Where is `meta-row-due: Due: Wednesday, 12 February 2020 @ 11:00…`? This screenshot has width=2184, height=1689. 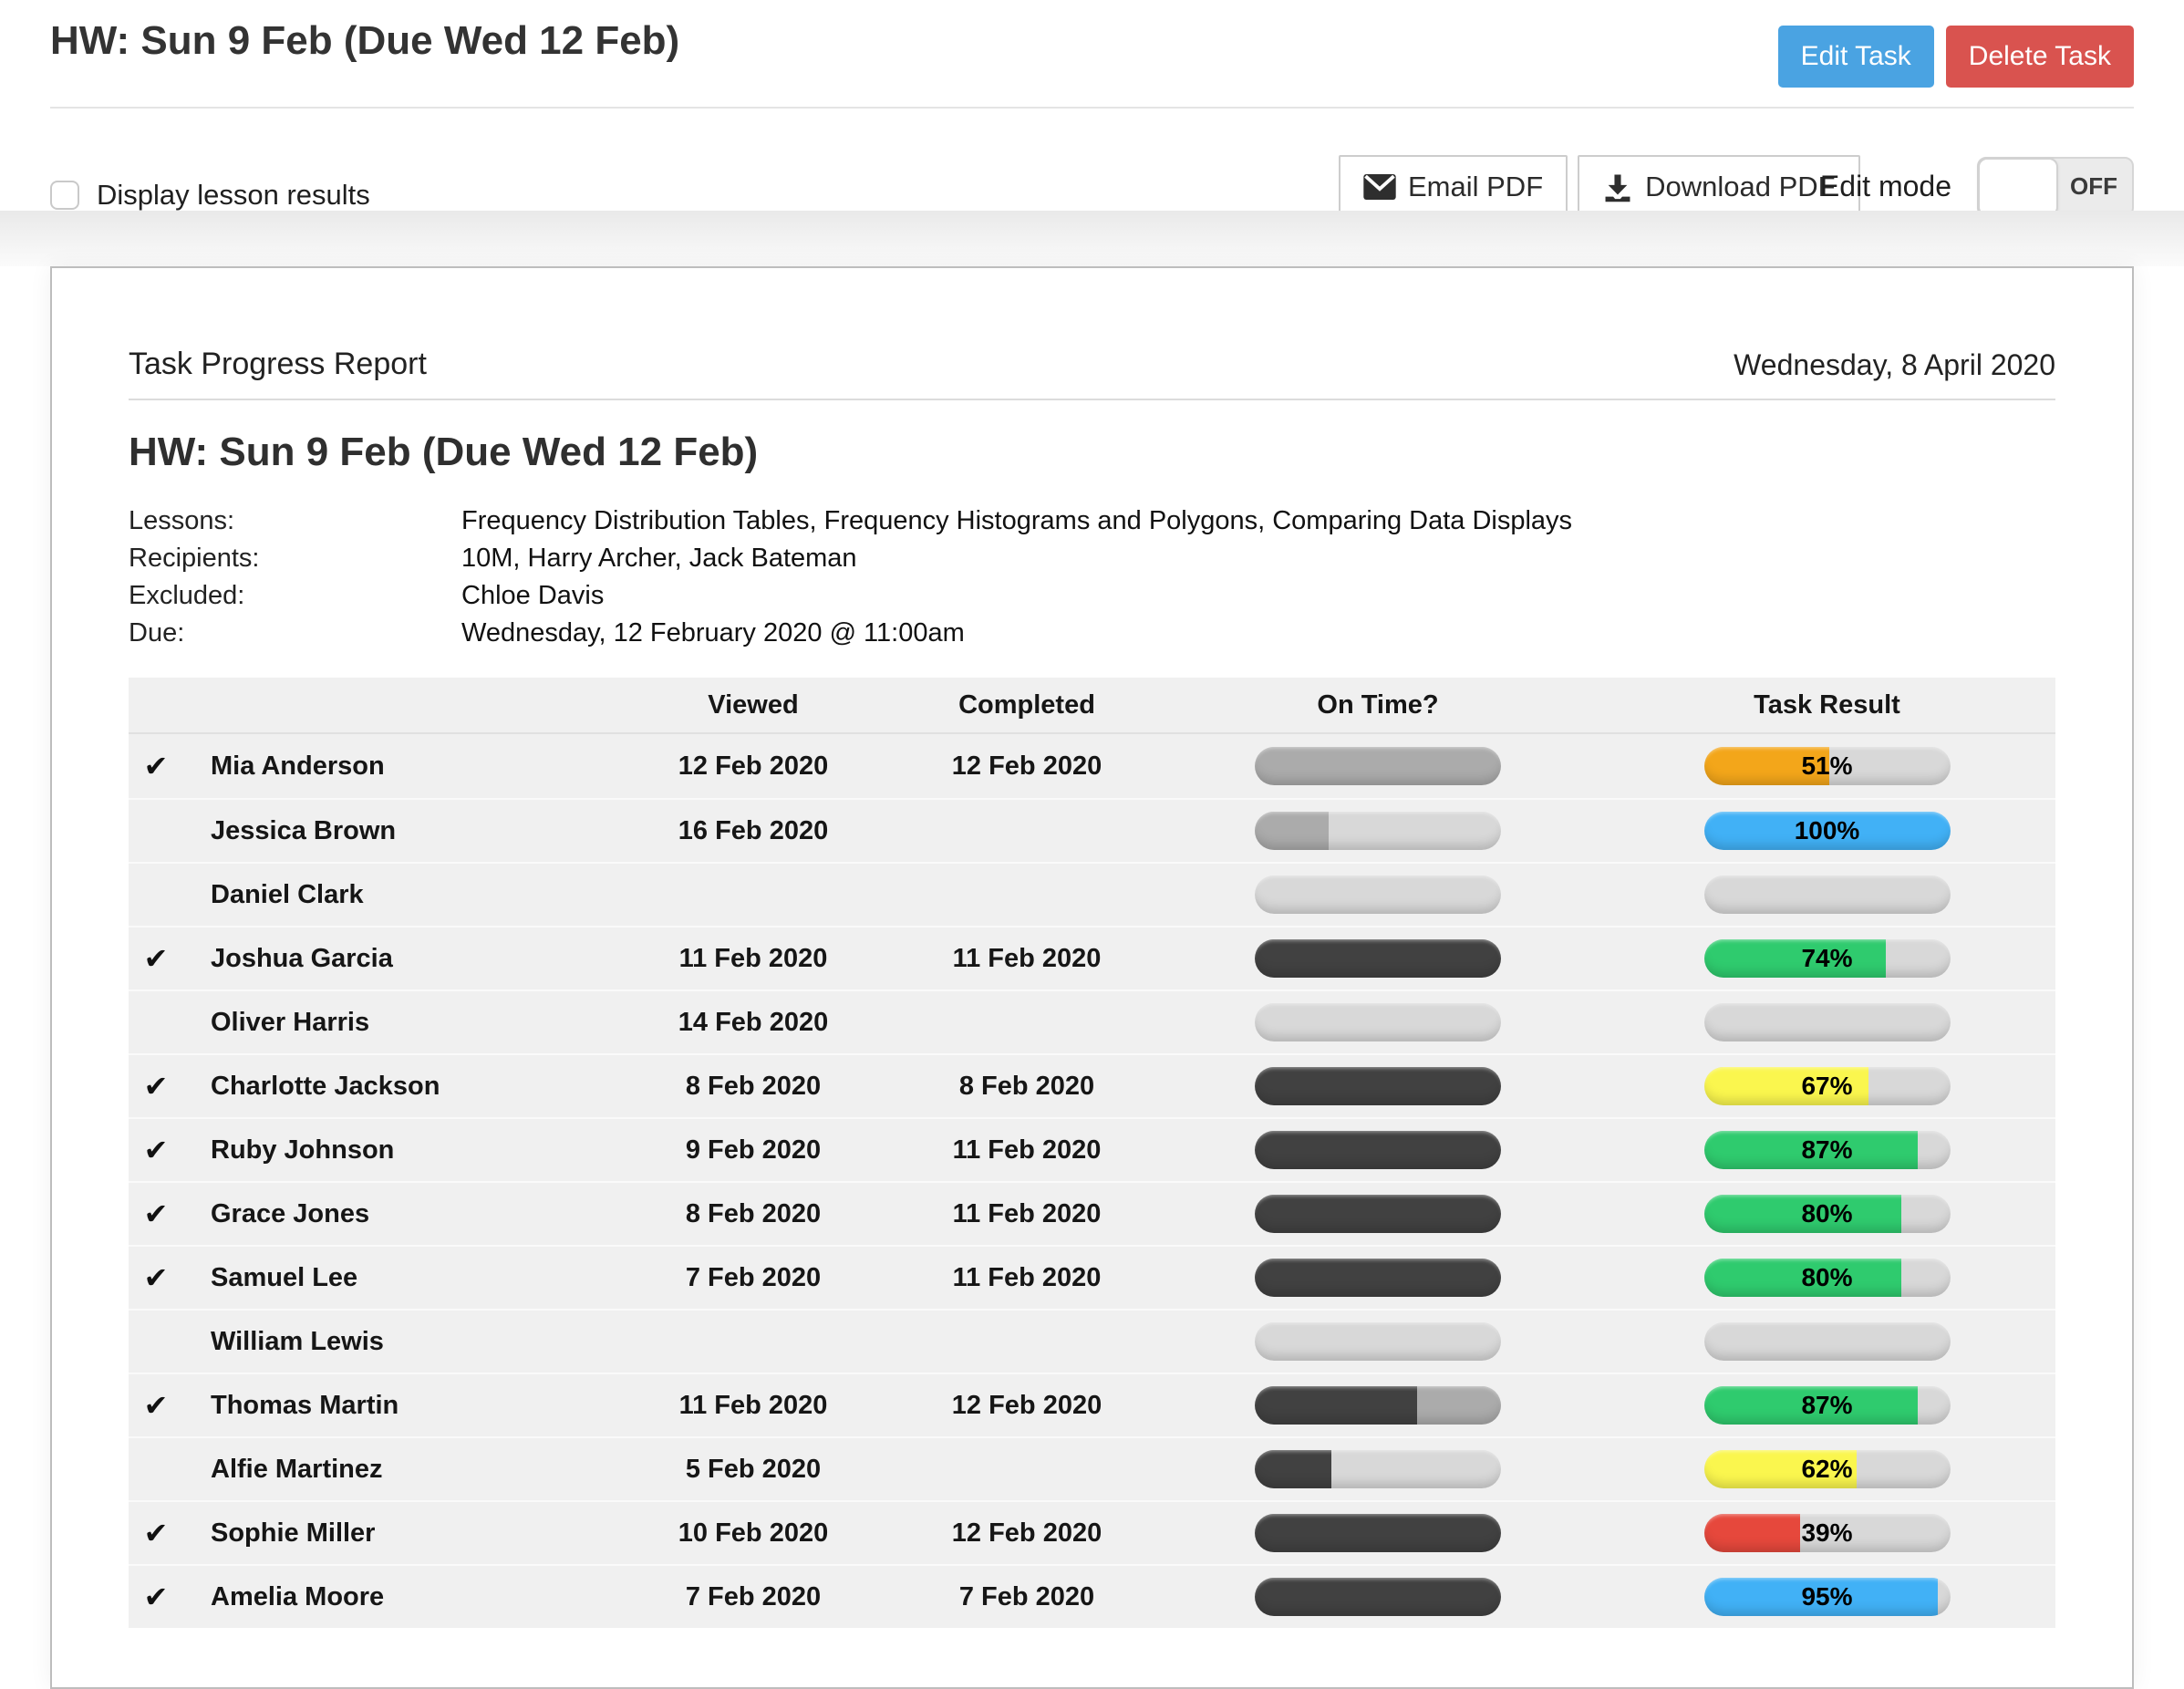 meta-row-due: Due: Wednesday, 12 February 2020 @ 11:00… is located at coordinates (1092, 633).